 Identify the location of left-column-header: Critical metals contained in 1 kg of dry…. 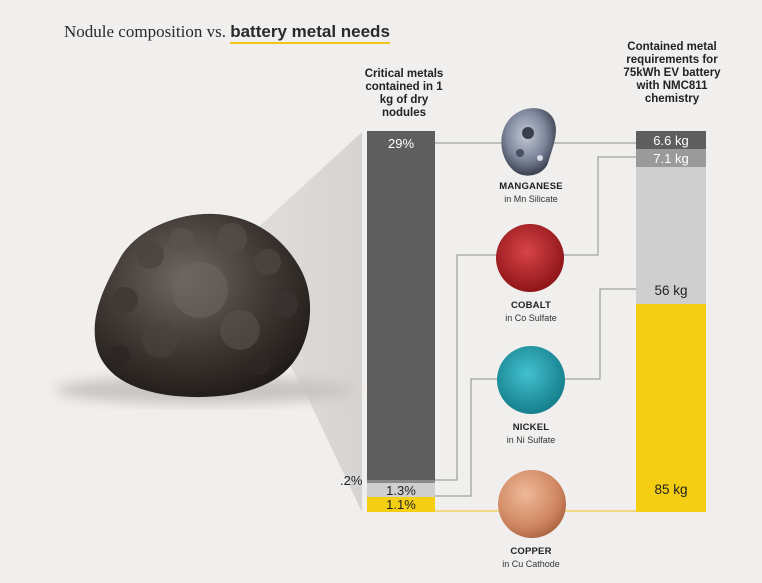
(404, 93).